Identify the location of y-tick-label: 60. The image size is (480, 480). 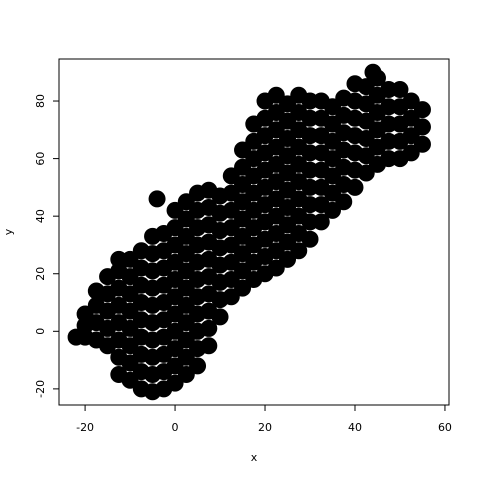
(40, 159).